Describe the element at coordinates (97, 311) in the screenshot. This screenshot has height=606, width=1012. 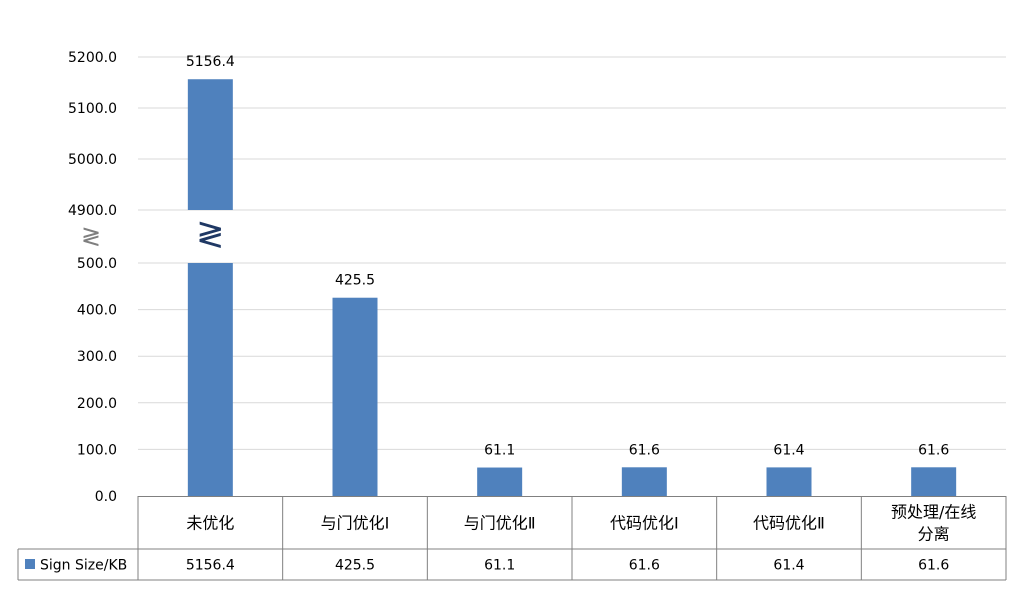
I see `y-tick-label: 400.0` at that location.